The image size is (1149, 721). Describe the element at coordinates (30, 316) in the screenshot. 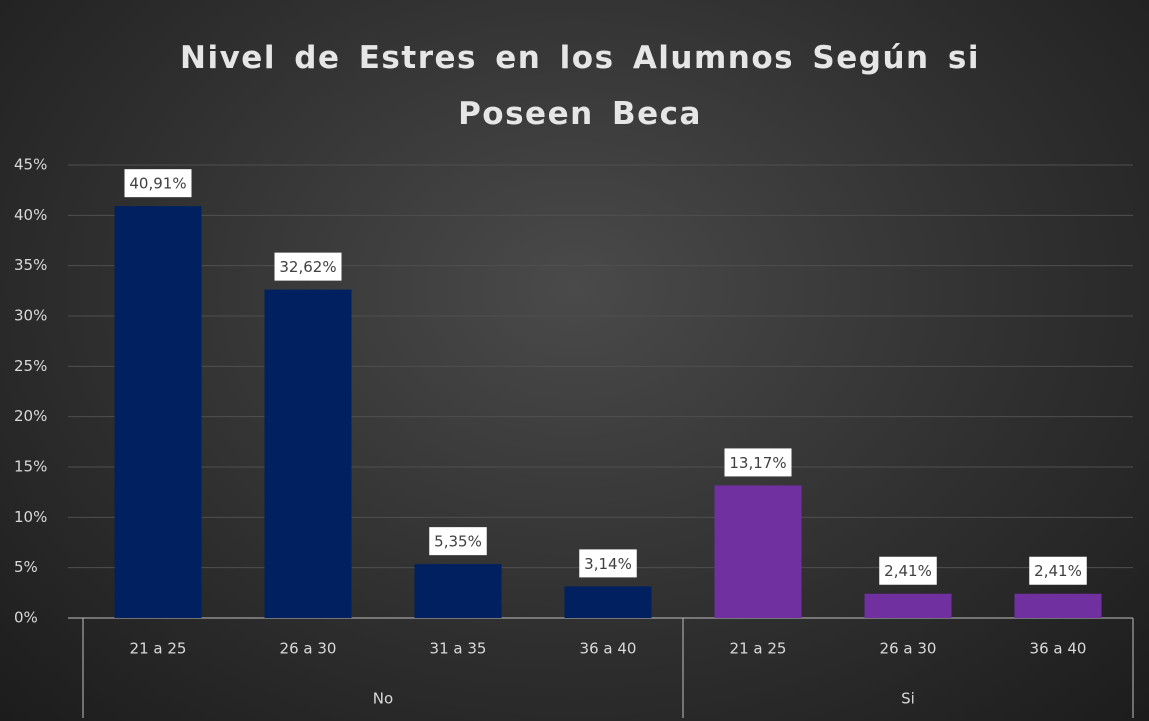

I see `y-tick-label: 30%` at that location.